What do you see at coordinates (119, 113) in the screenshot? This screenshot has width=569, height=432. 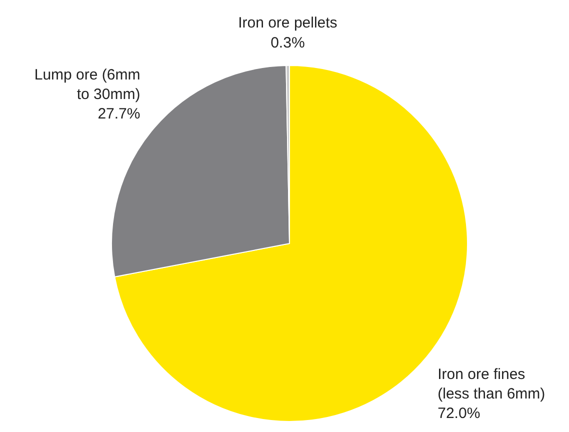 I see `data-label: 27.7%` at bounding box center [119, 113].